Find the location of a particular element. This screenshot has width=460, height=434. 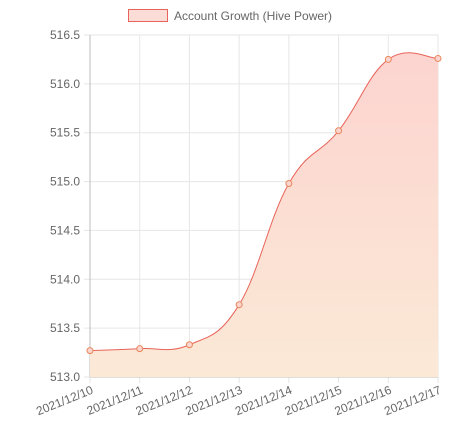

x-tick-label: 2021/12/17 is located at coordinates (412, 401).